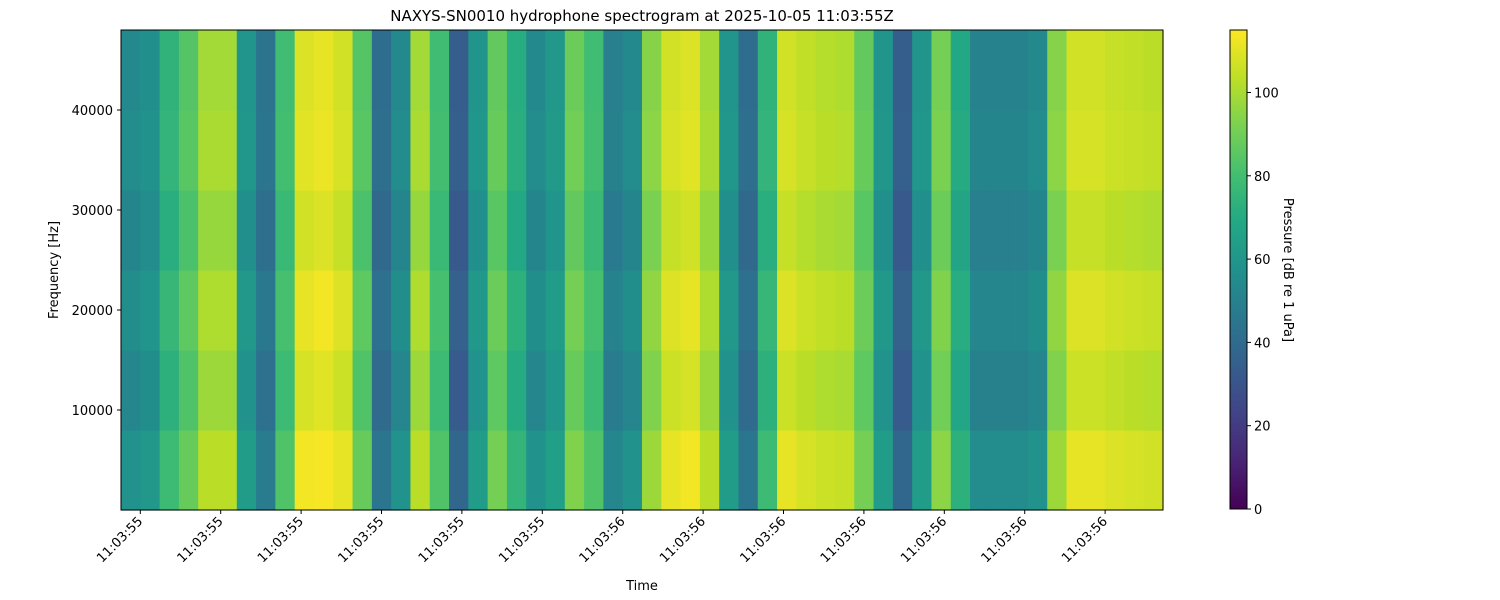  Describe the element at coordinates (641, 586) in the screenshot. I see `x-axis-label: Time` at that location.